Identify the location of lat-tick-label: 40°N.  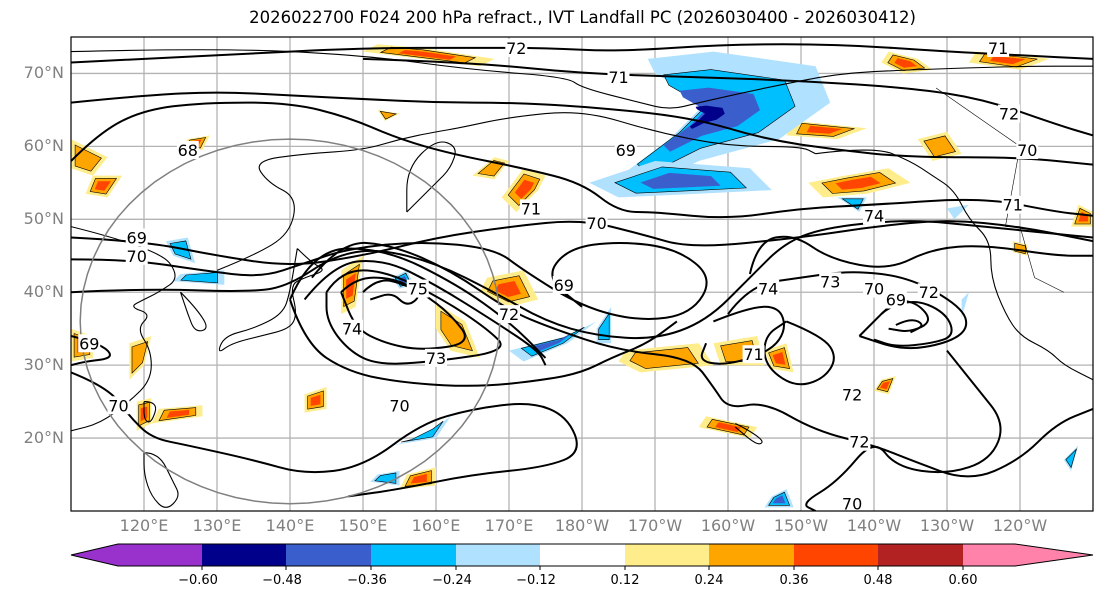
(43, 292).